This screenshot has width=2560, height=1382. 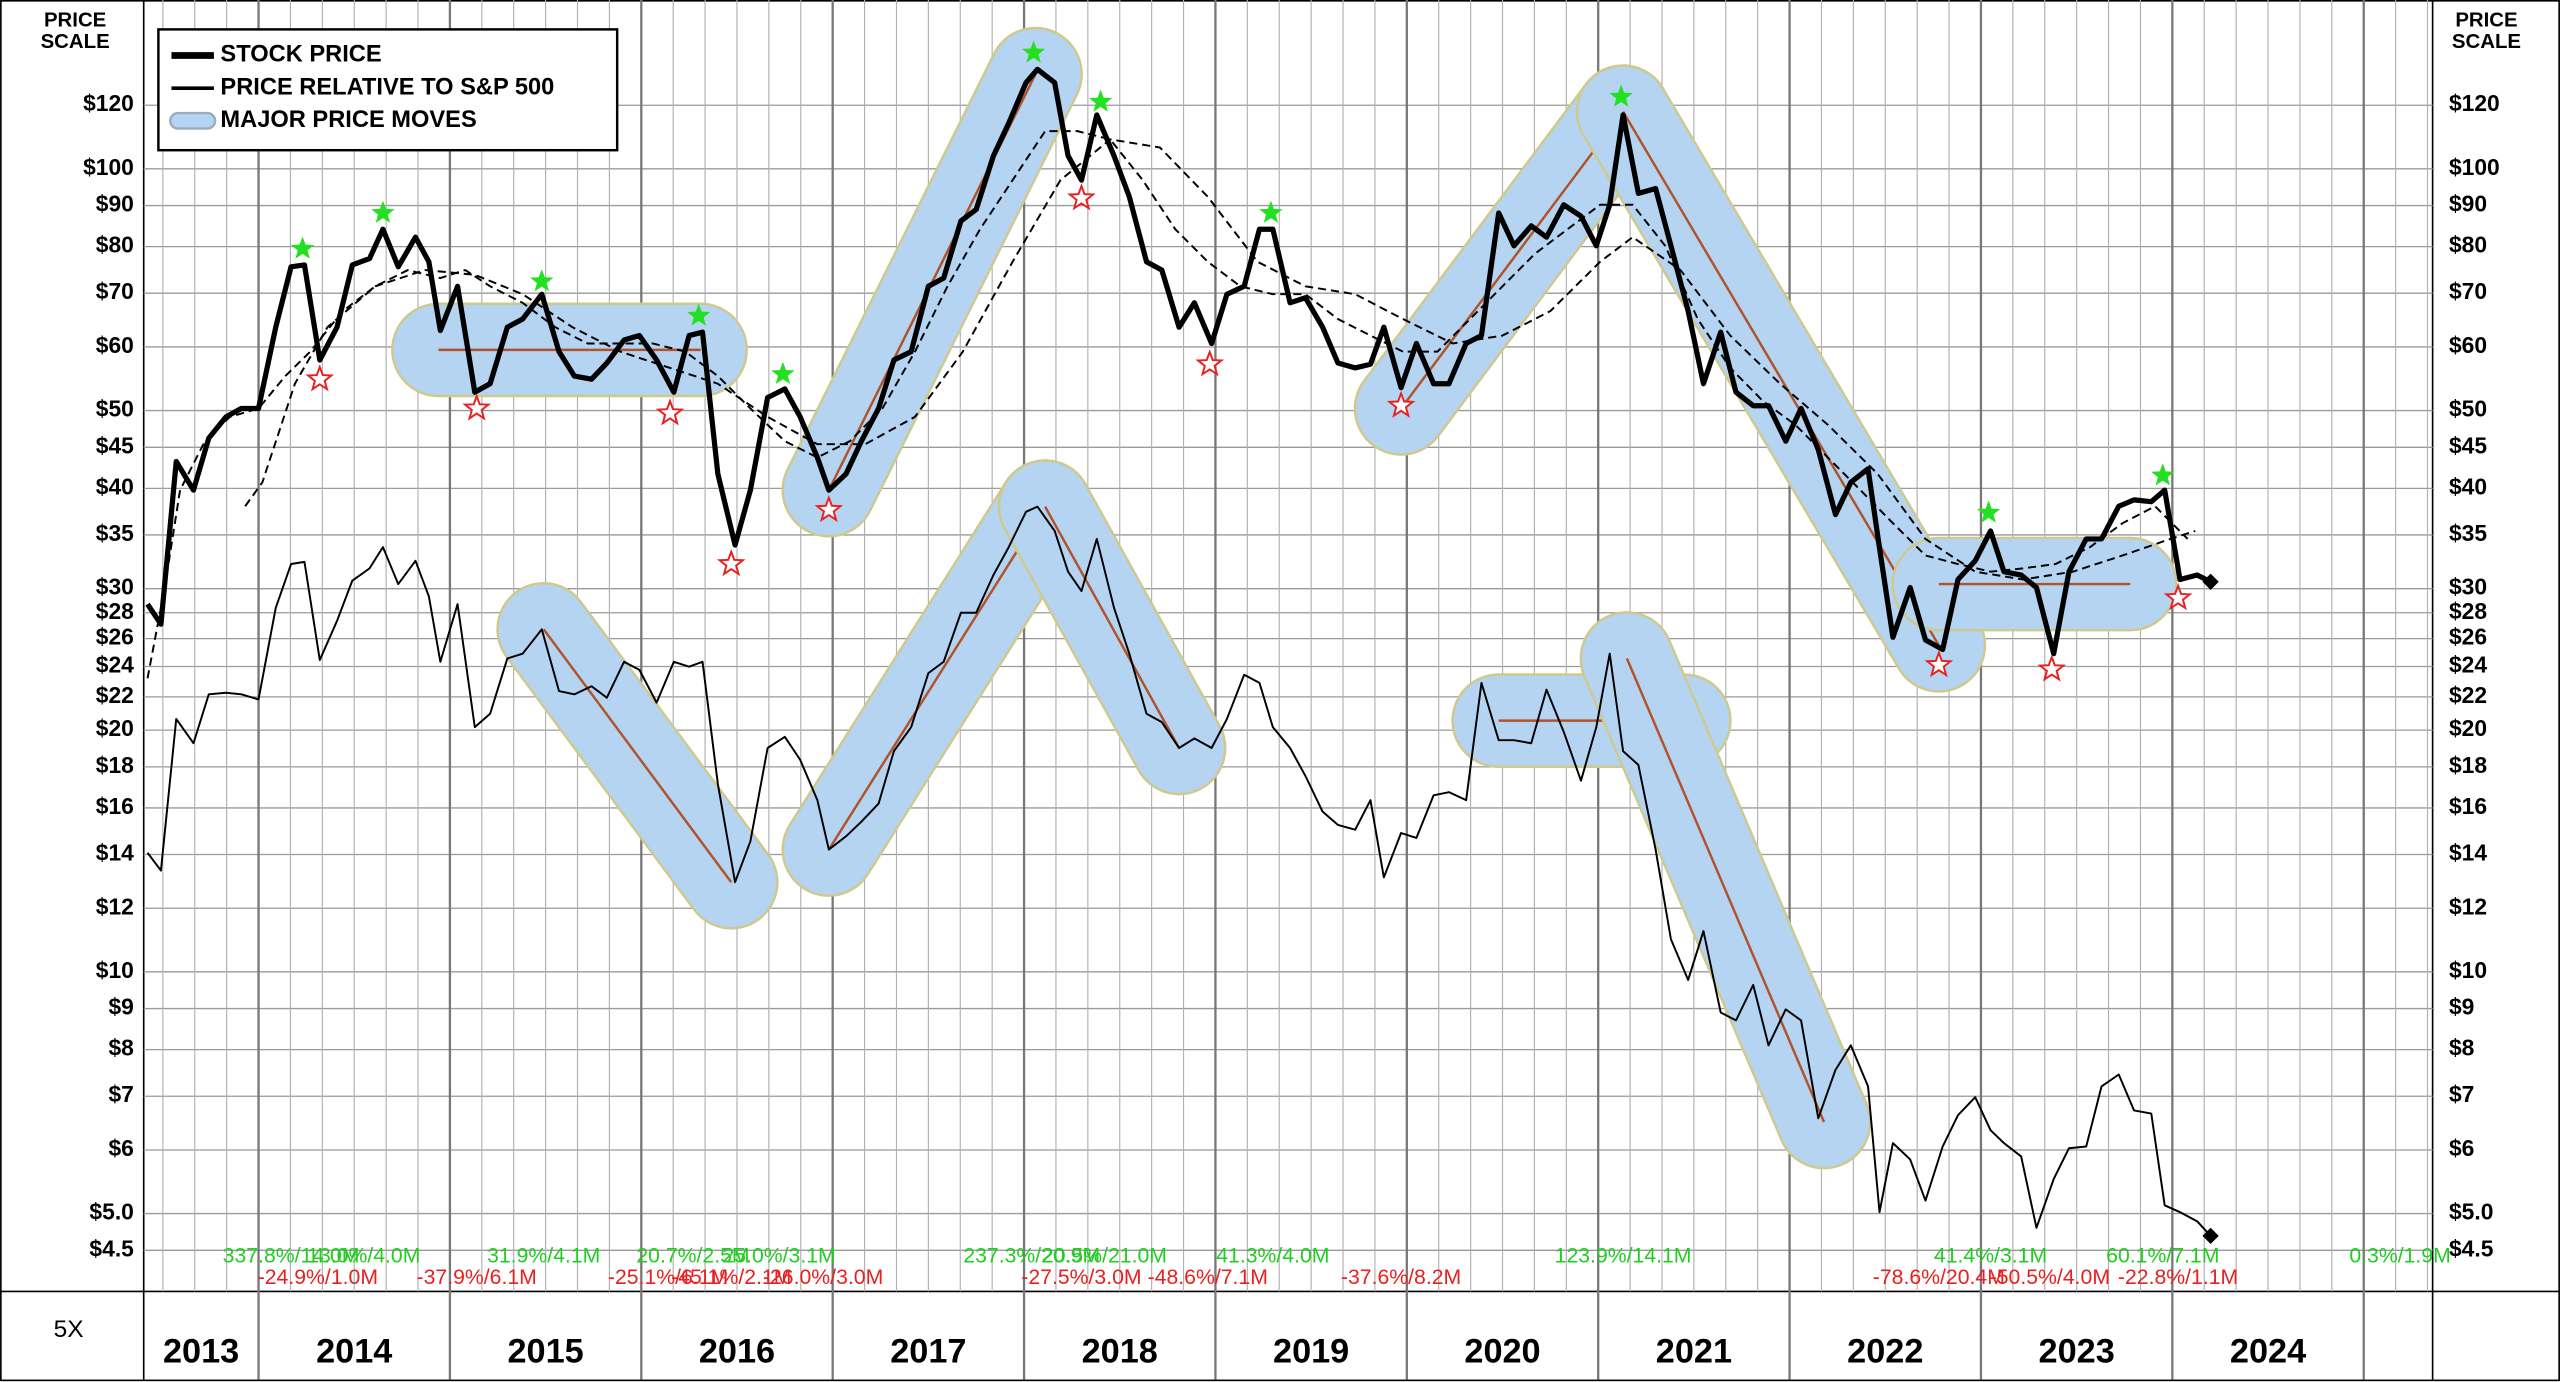 What do you see at coordinates (115, 486) in the screenshot?
I see `y-tick-label: $40` at bounding box center [115, 486].